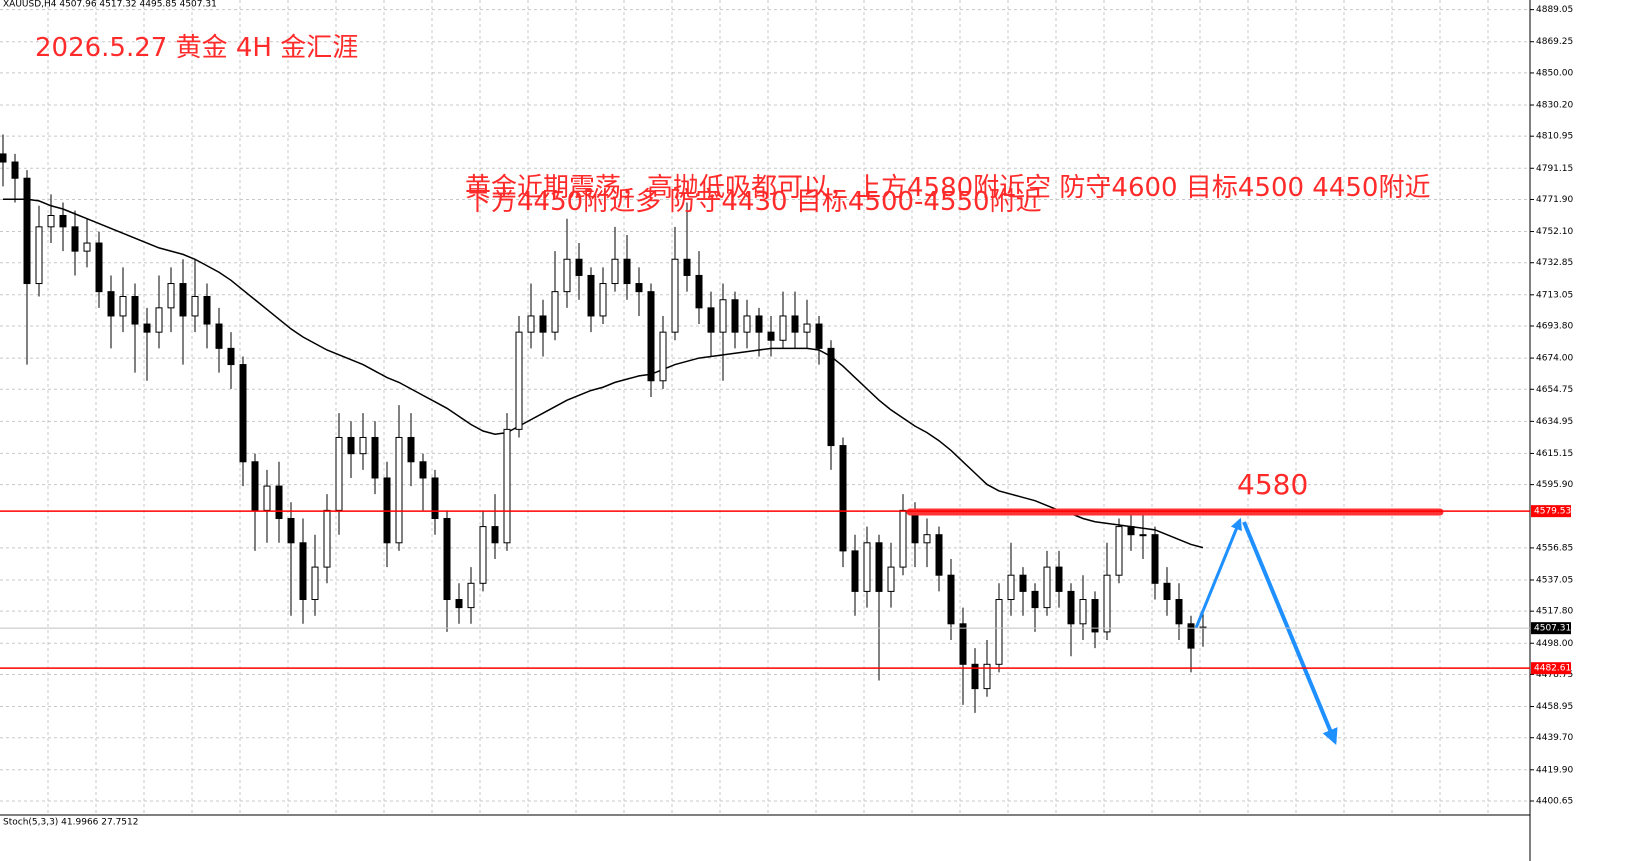 Image resolution: width=1628 pixels, height=861 pixels. I want to click on chart-title: 2026.5.27 黄金 4H 金汇涯, so click(196, 48).